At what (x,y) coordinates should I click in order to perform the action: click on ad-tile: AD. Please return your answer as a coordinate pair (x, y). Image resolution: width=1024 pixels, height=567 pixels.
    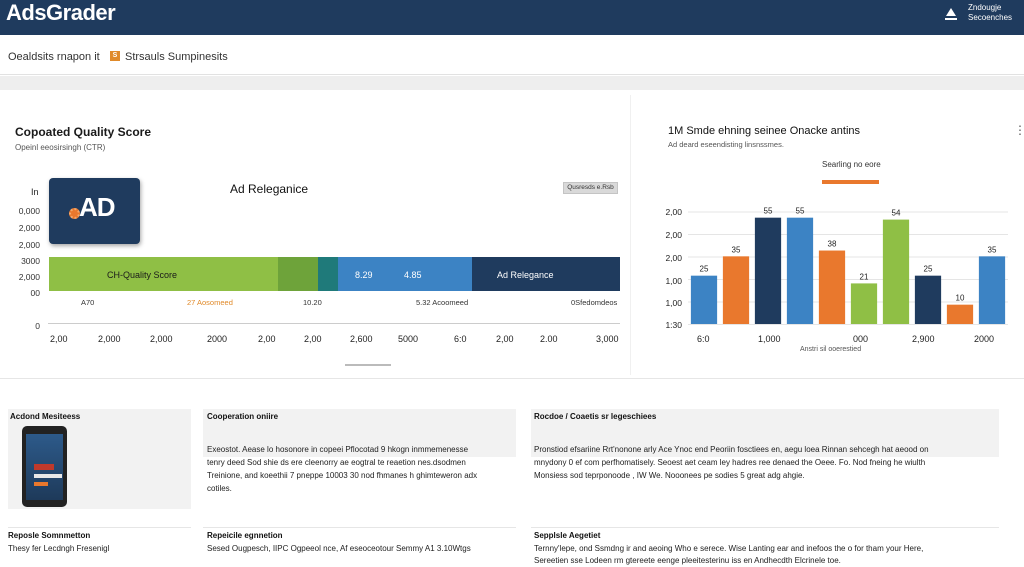
    Looking at the image, I should click on (94, 211).